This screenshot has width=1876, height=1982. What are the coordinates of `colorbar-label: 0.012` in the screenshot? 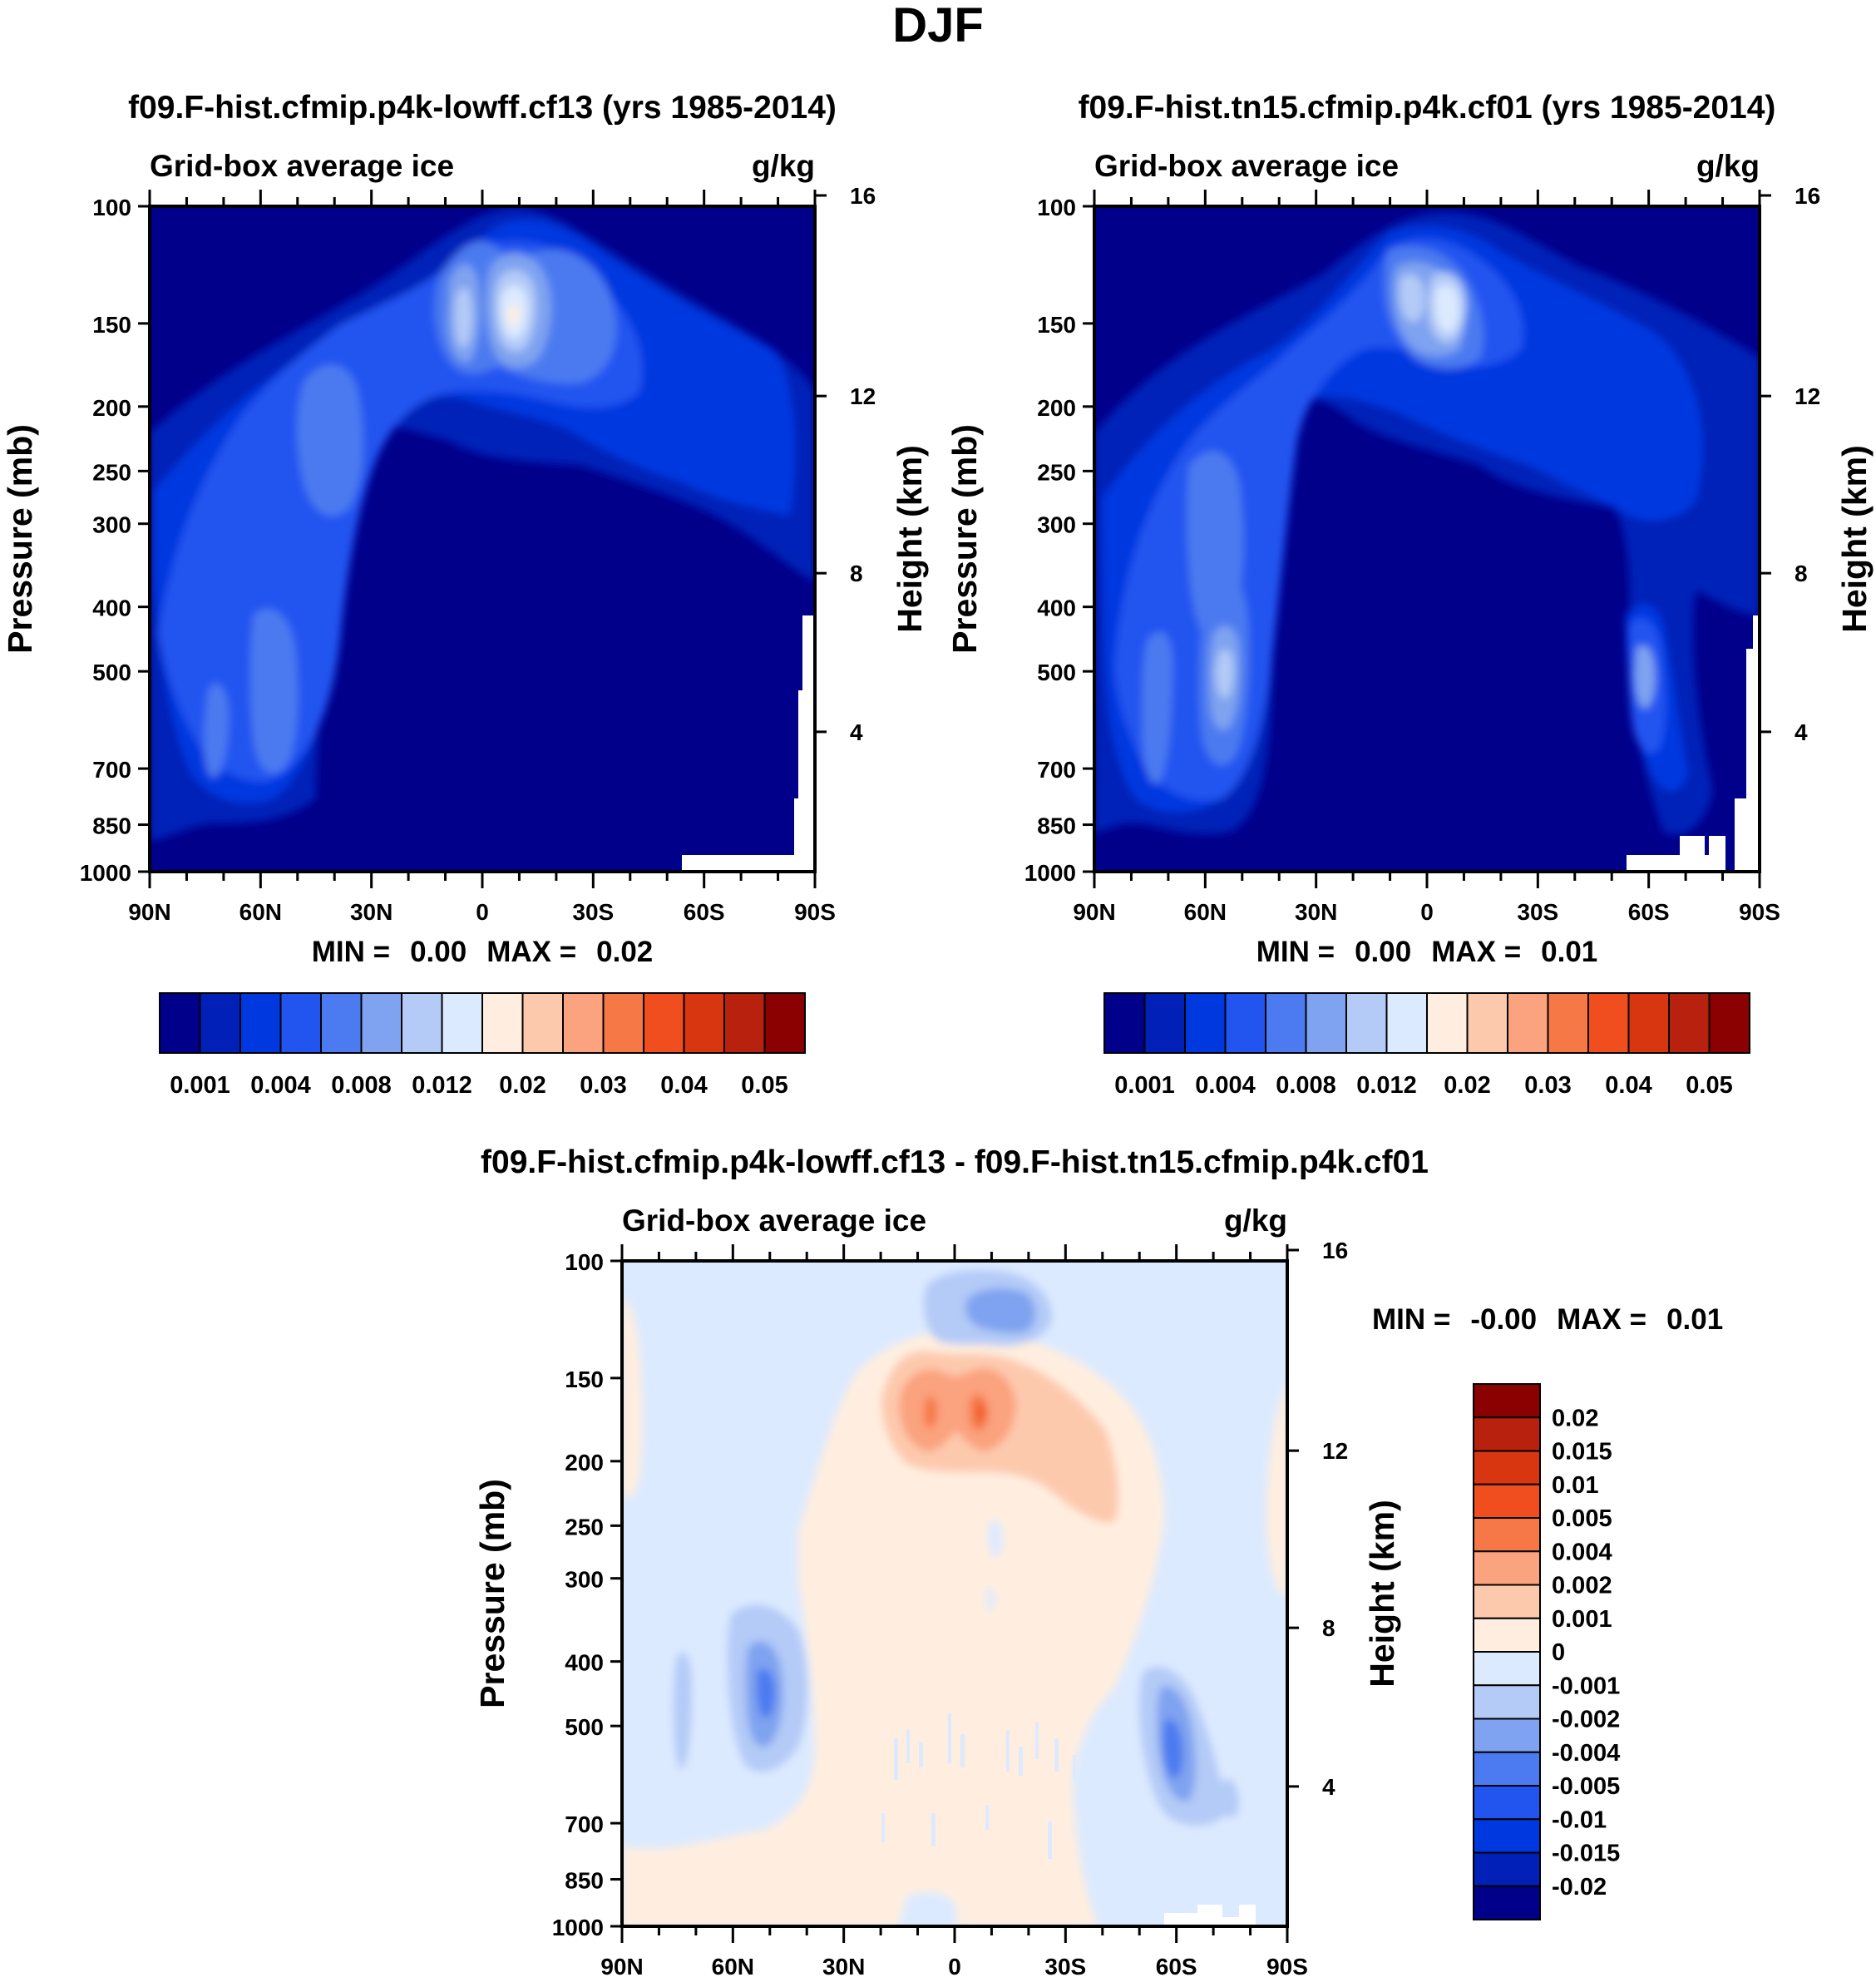 It's located at (1386, 1085).